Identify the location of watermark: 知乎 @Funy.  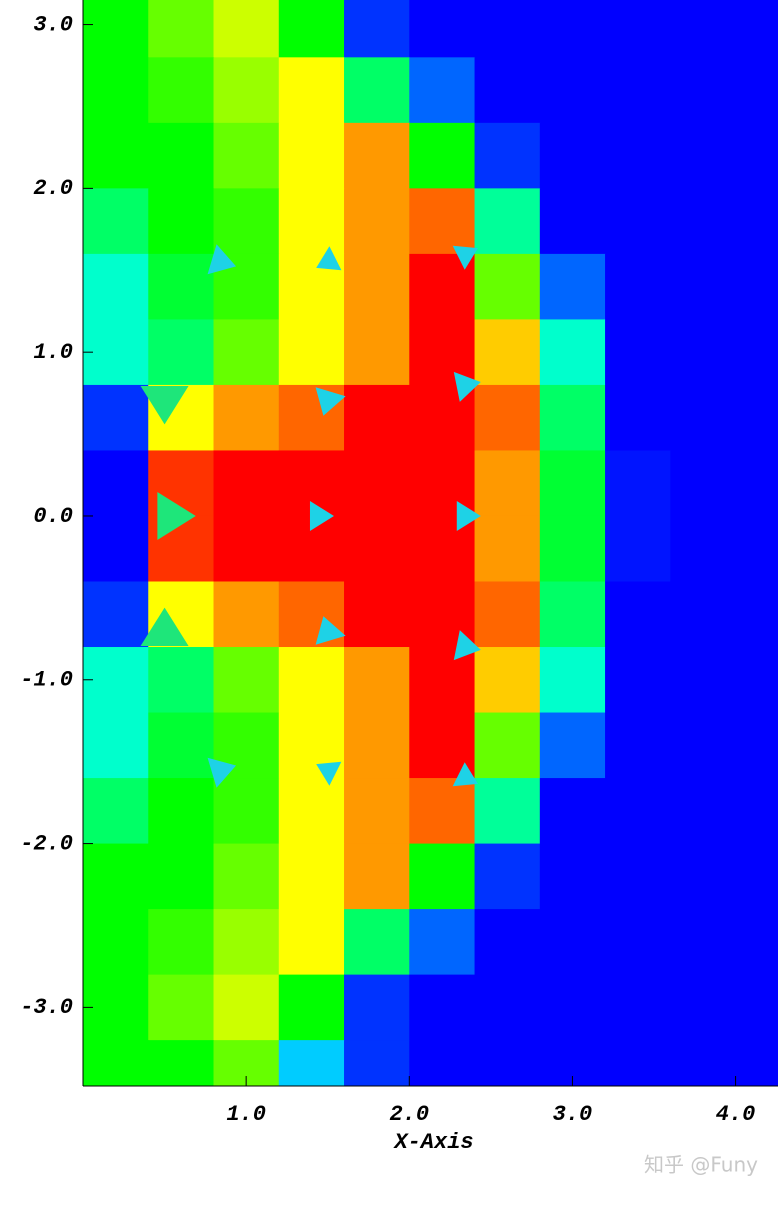
(701, 1165).